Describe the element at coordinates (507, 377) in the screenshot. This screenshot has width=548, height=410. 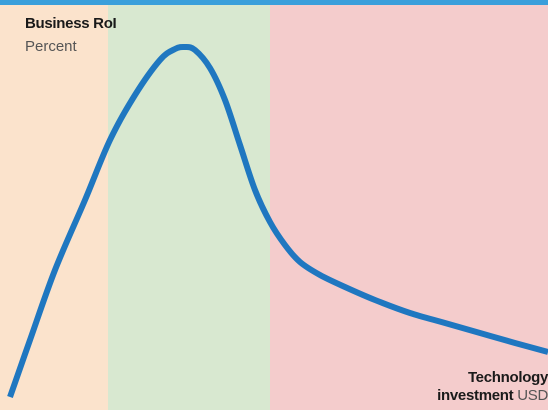
I see `x-axis-title-line1: Technology` at that location.